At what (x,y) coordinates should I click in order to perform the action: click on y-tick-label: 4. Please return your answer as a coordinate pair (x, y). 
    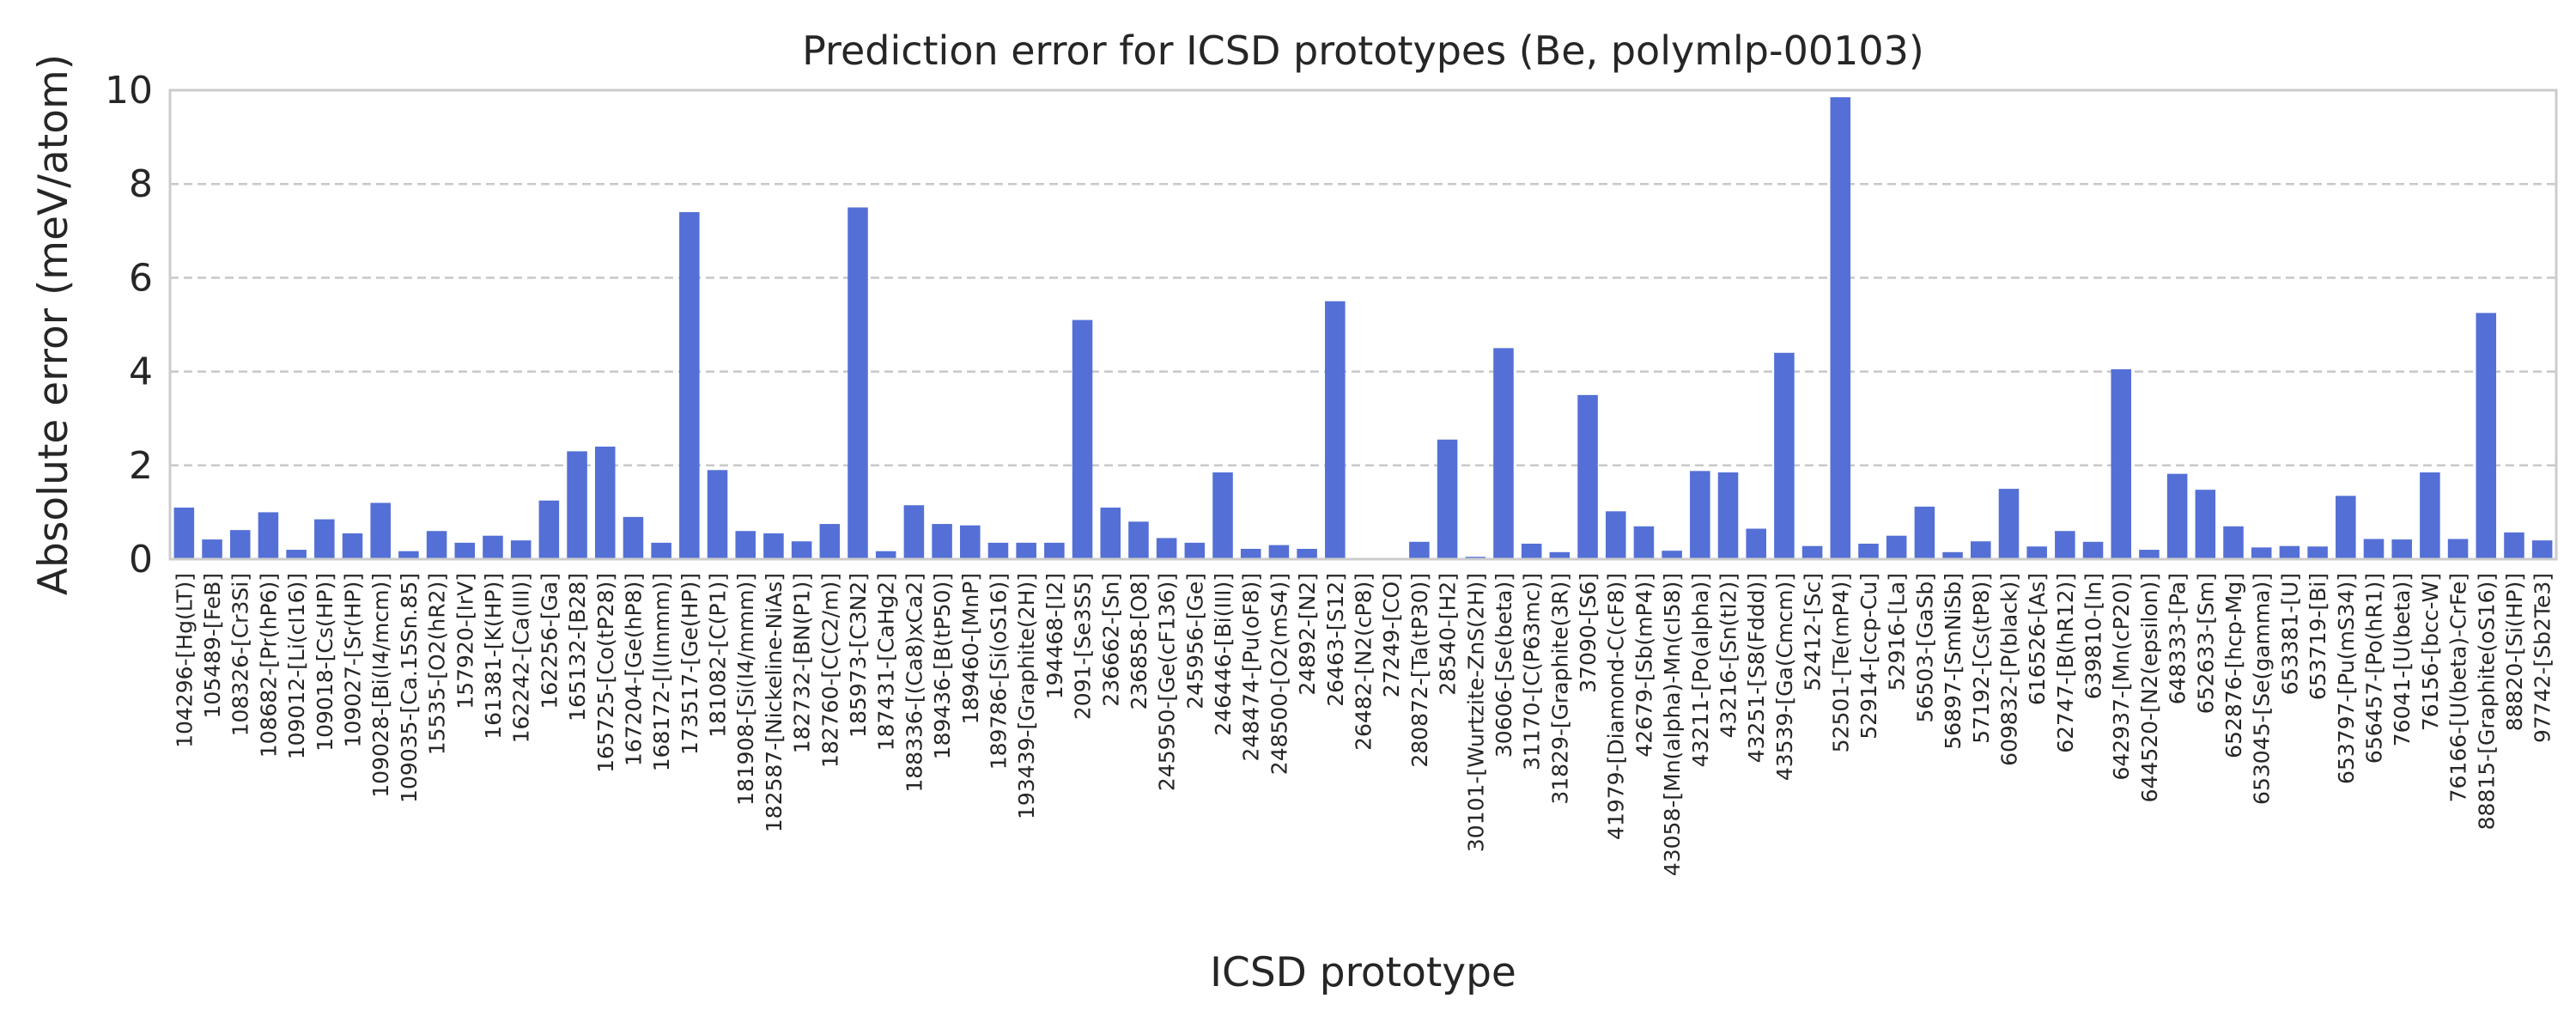
    Looking at the image, I should click on (141, 372).